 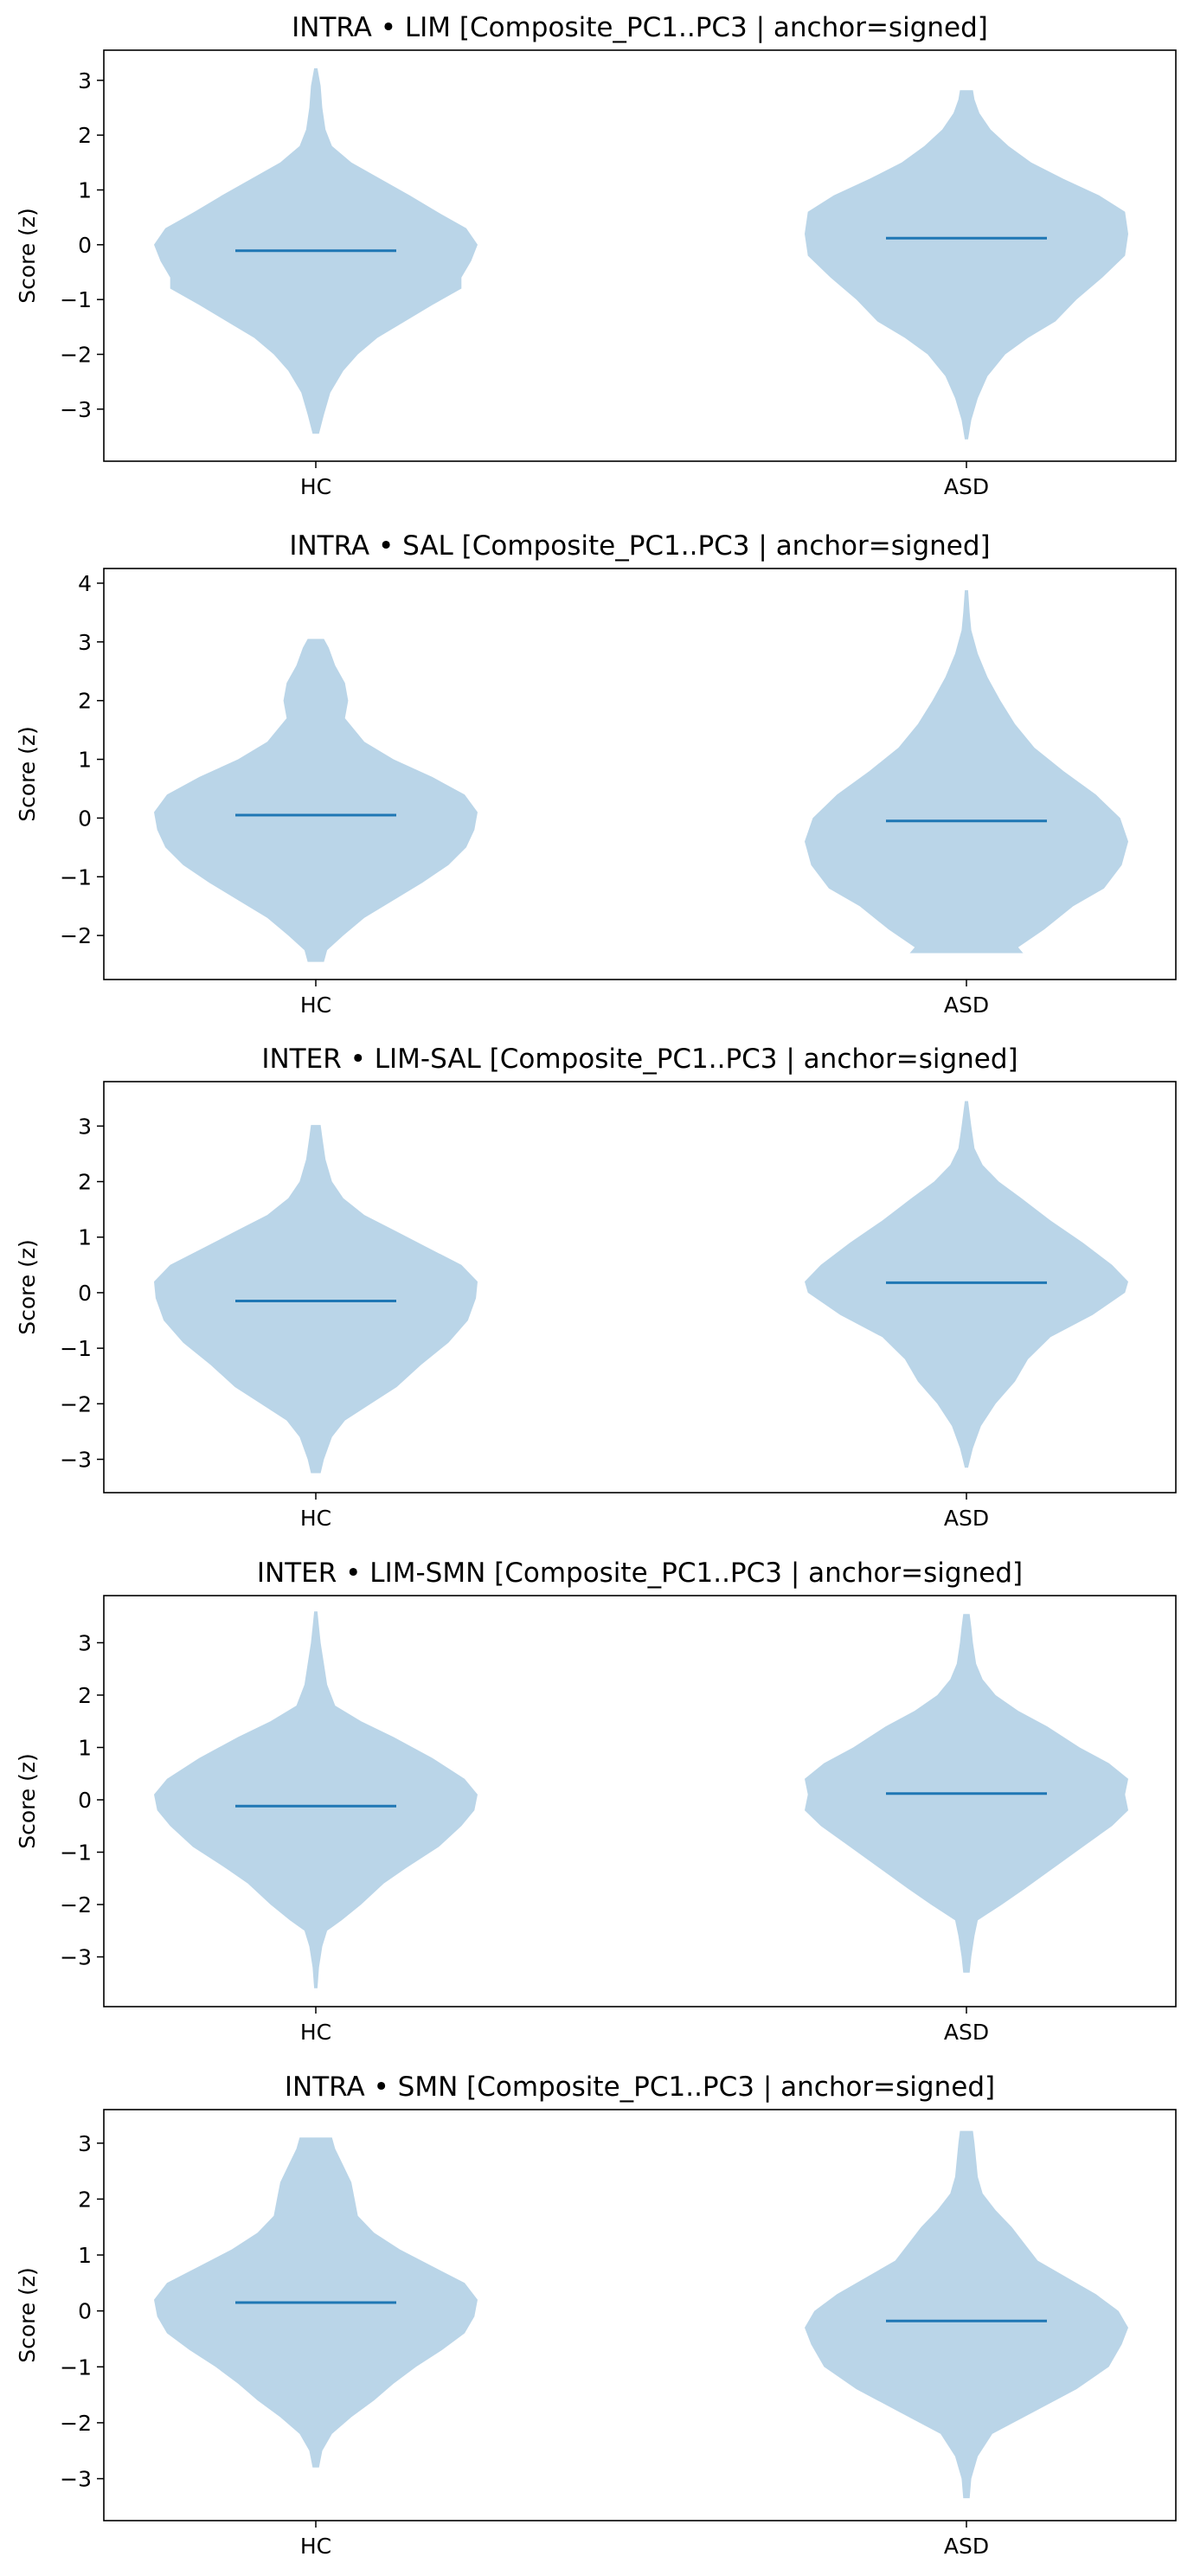 What do you see at coordinates (85, 583) in the screenshot?
I see `y-tick-label: 4` at bounding box center [85, 583].